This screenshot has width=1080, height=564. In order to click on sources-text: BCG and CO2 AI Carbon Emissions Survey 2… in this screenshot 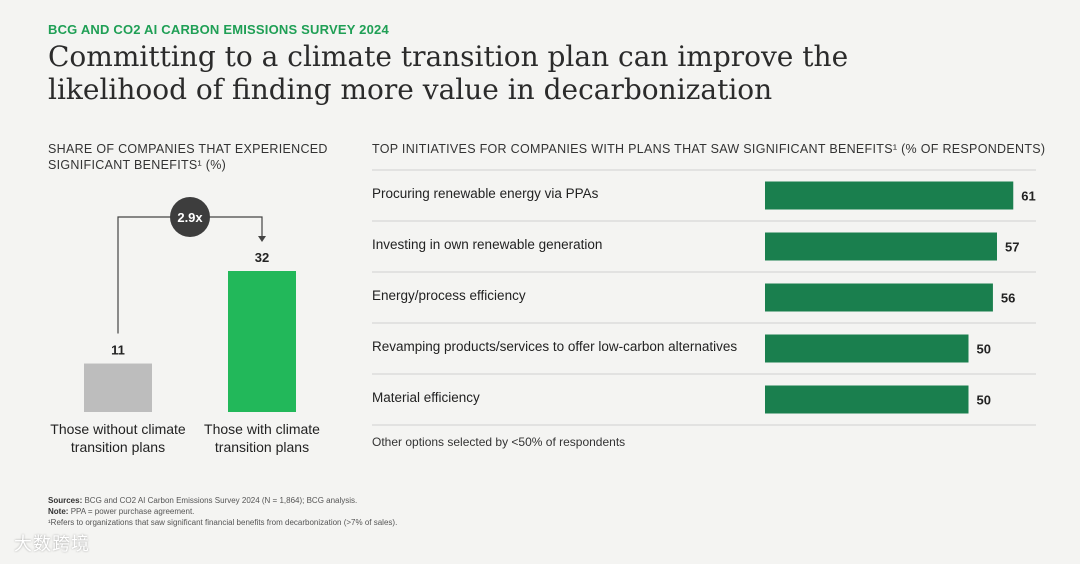, I will do `click(221, 500)`.